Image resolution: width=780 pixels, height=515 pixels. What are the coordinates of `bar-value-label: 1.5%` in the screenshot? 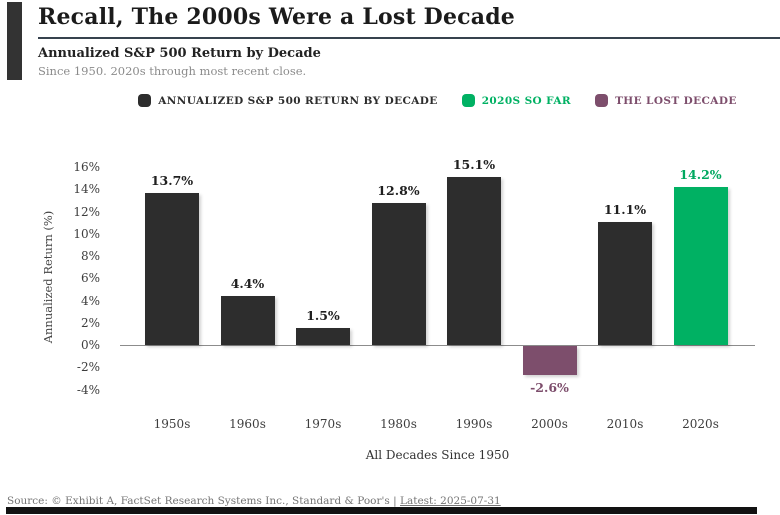 It's located at (323, 316).